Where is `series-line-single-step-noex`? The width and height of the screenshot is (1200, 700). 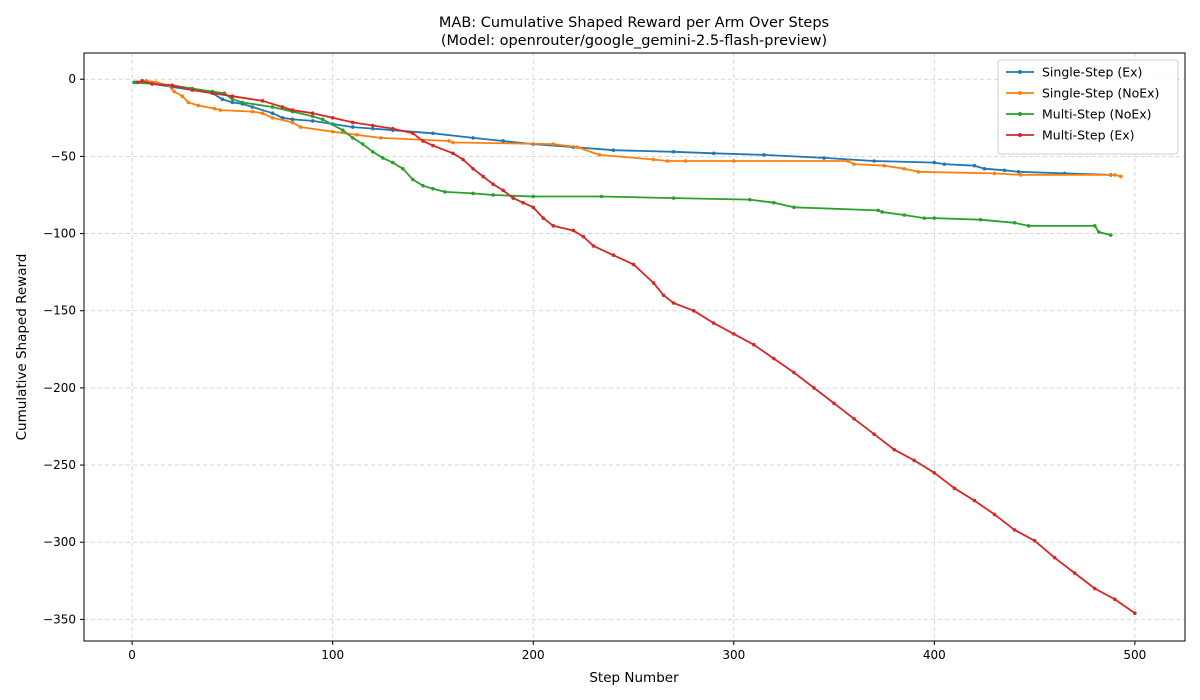 series-line-single-step-noex is located at coordinates (631, 128).